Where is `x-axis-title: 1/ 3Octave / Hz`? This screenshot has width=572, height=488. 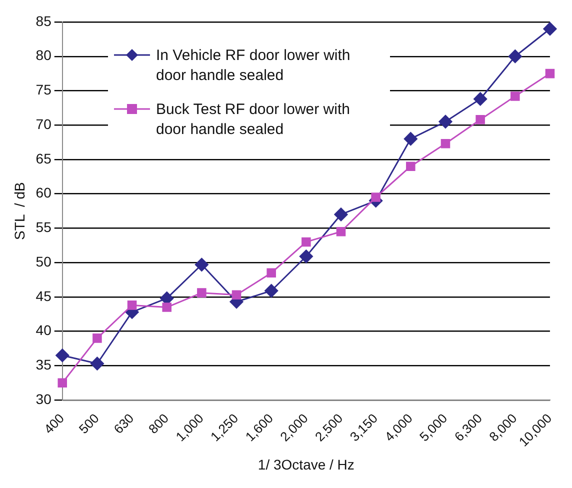
x-axis-title: 1/ 3Octave / Hz is located at coordinates (306, 464).